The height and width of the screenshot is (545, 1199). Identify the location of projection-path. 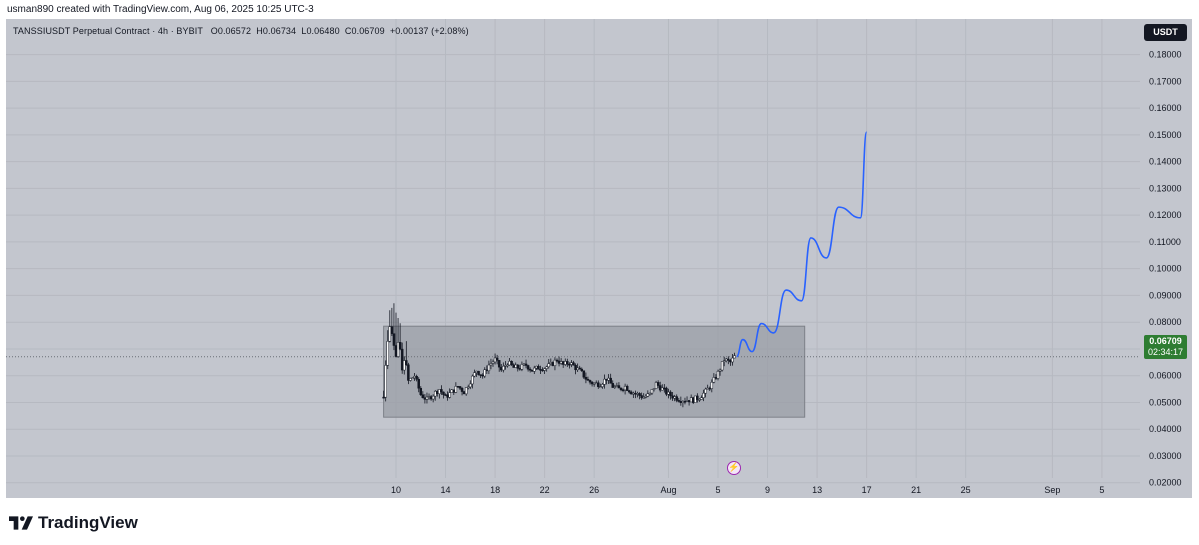
(802, 244).